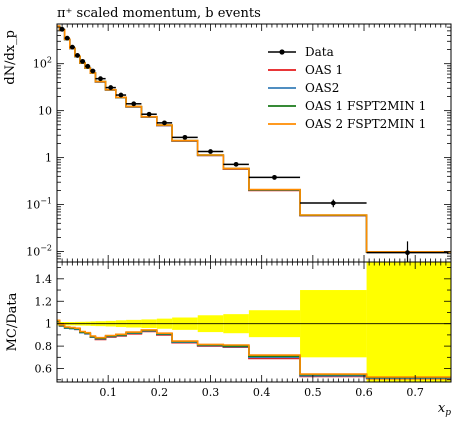 This screenshot has width=467, height=421. I want to click on legend-label: OAS2, so click(322, 88).